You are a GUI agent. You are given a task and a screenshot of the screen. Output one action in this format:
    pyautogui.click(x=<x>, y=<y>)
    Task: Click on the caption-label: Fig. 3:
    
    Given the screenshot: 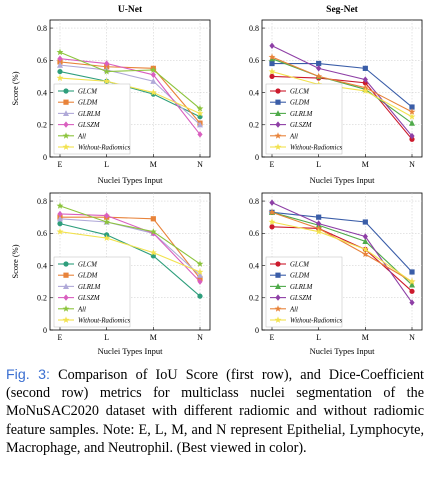 What is the action you would take?
    pyautogui.click(x=28, y=375)
    